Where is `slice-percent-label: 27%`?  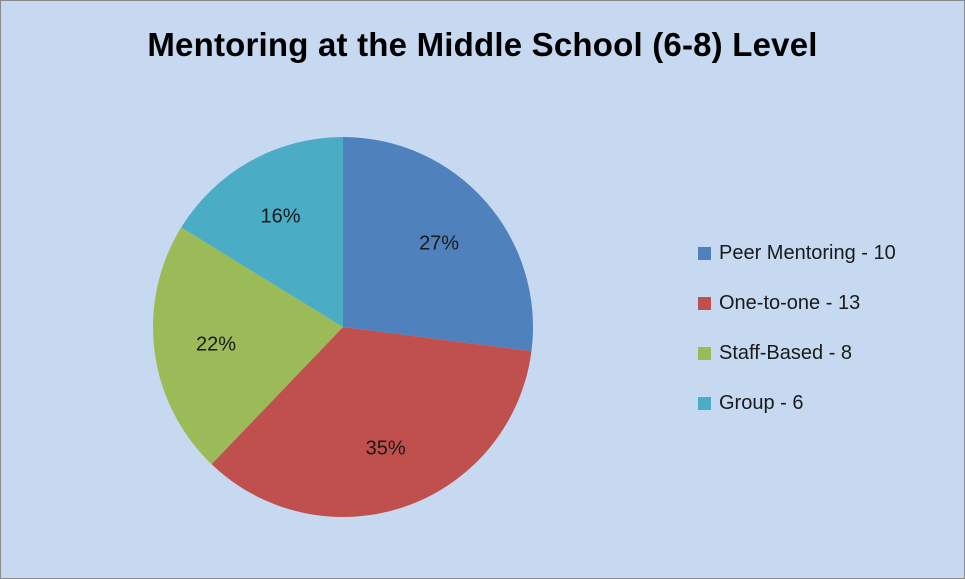 slice-percent-label: 27% is located at coordinates (439, 243).